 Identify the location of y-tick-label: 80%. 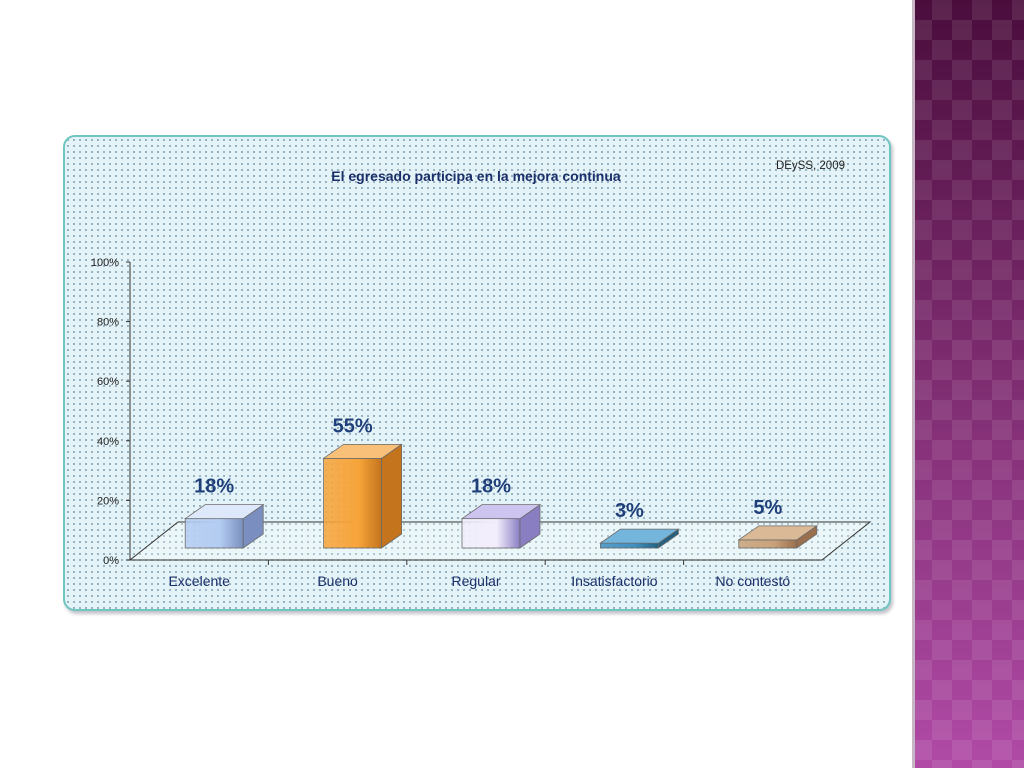
(108, 323).